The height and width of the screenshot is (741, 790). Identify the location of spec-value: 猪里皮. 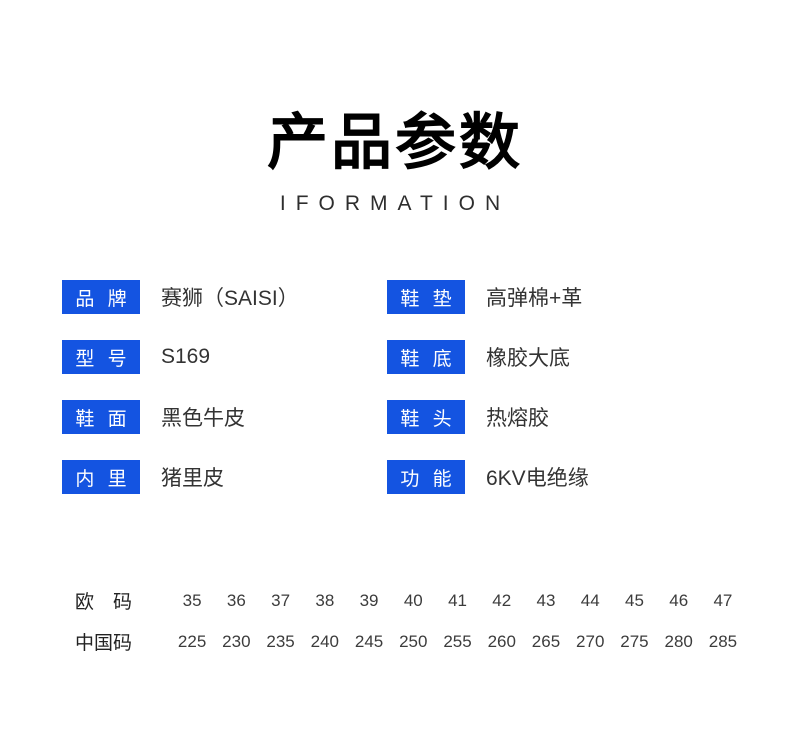
(192, 479).